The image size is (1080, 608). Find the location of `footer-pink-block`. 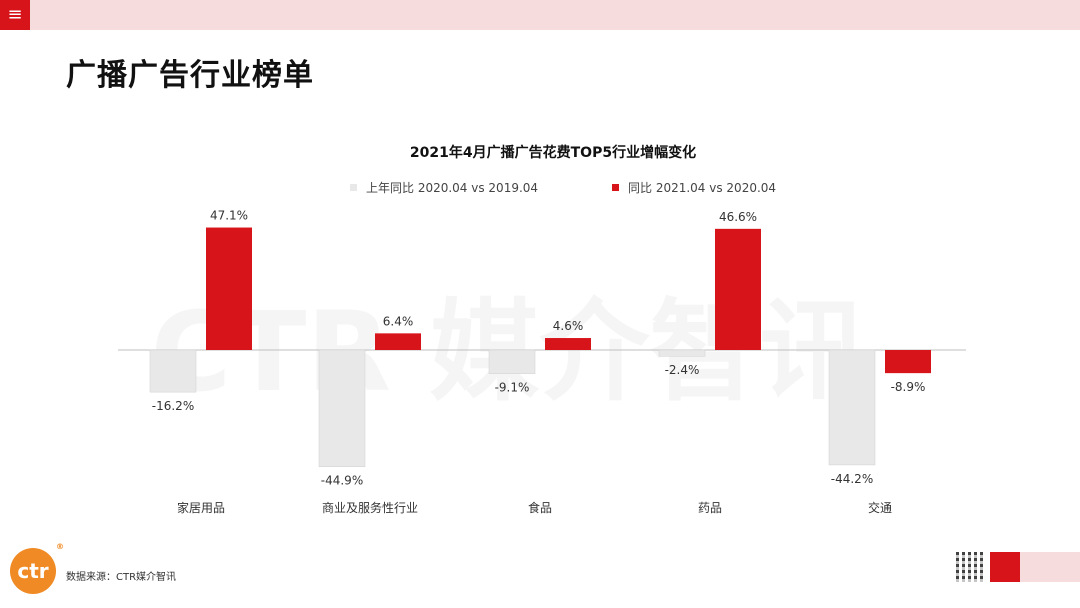

footer-pink-block is located at coordinates (1050, 567).